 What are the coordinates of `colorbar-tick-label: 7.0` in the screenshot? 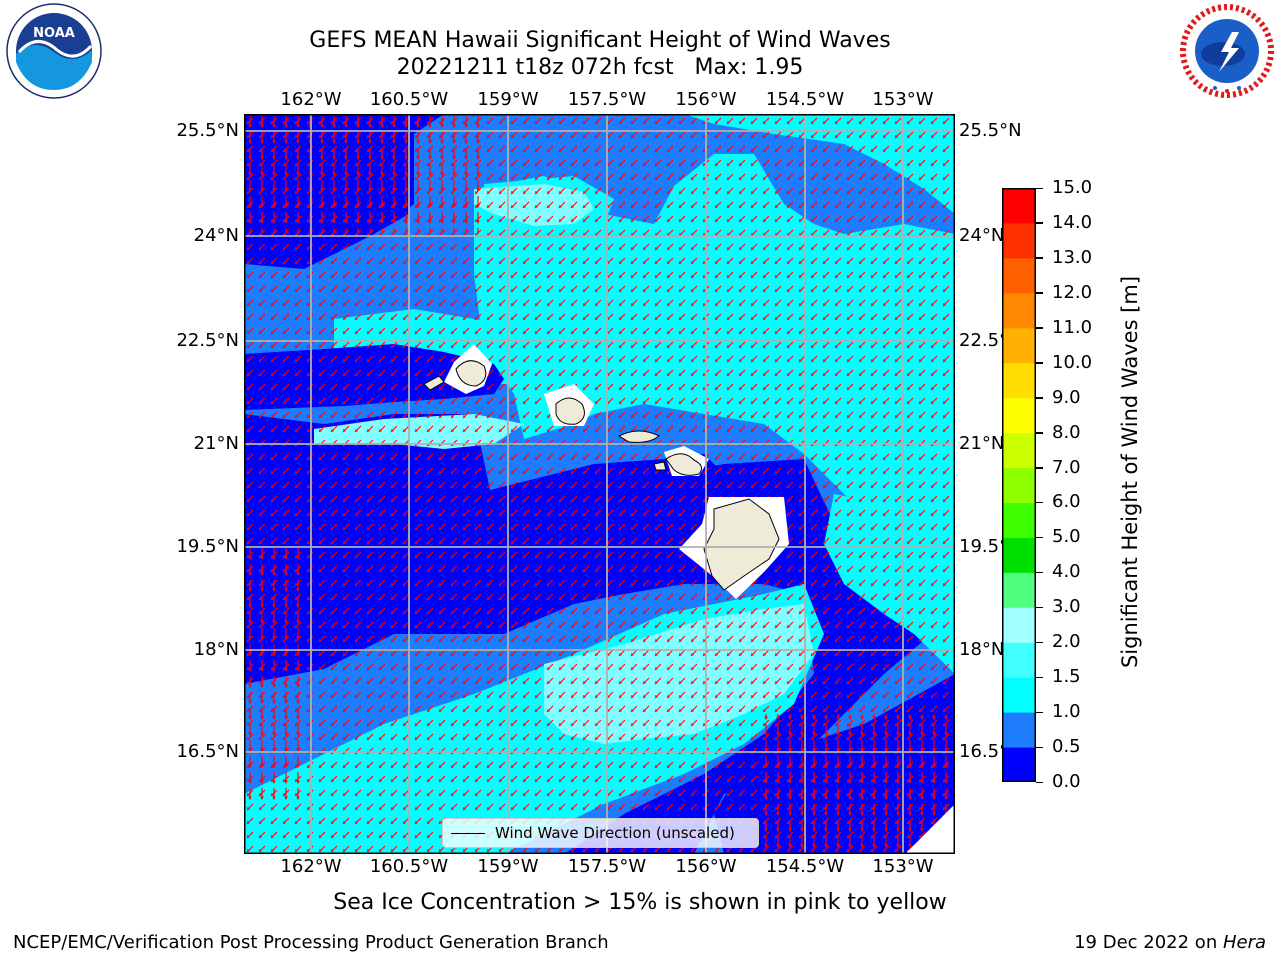 It's located at (1066, 467).